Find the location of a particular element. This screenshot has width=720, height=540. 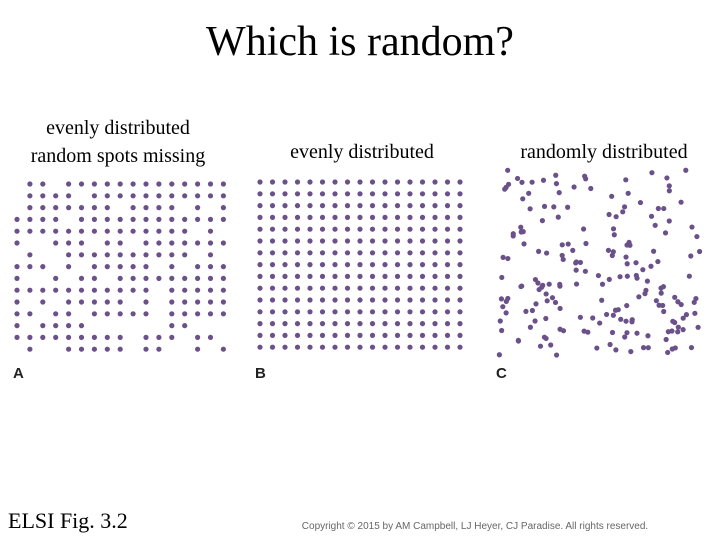

panel-caption: random spots missing is located at coordinates (118, 156).